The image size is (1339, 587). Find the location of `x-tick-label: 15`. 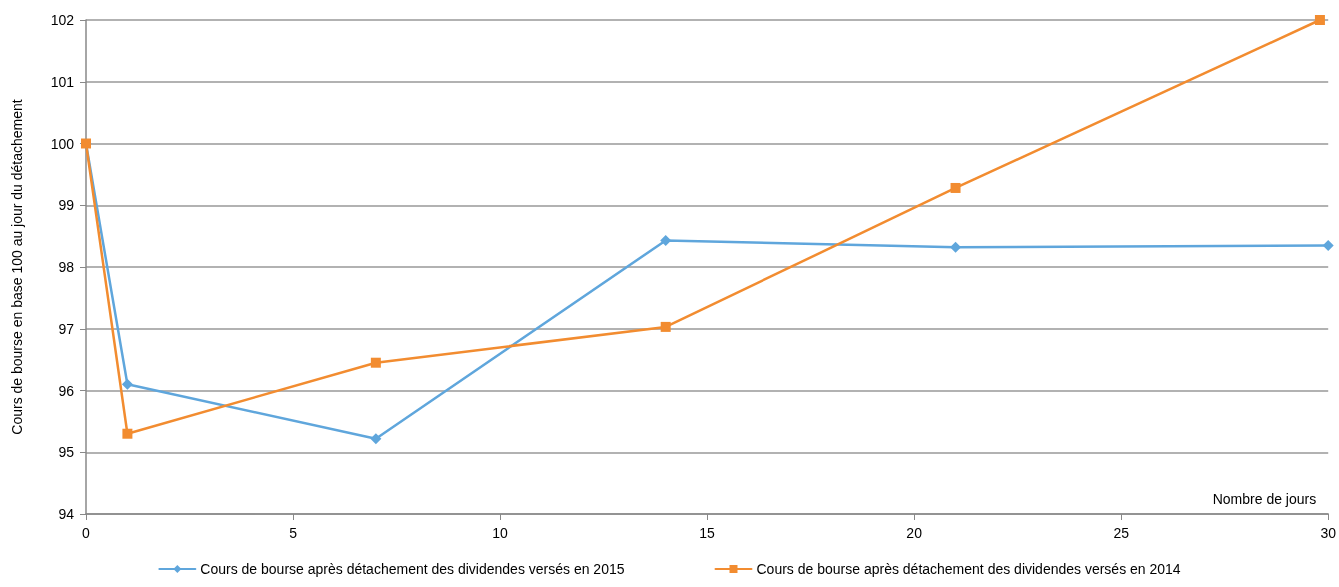

x-tick-label: 15 is located at coordinates (707, 533).